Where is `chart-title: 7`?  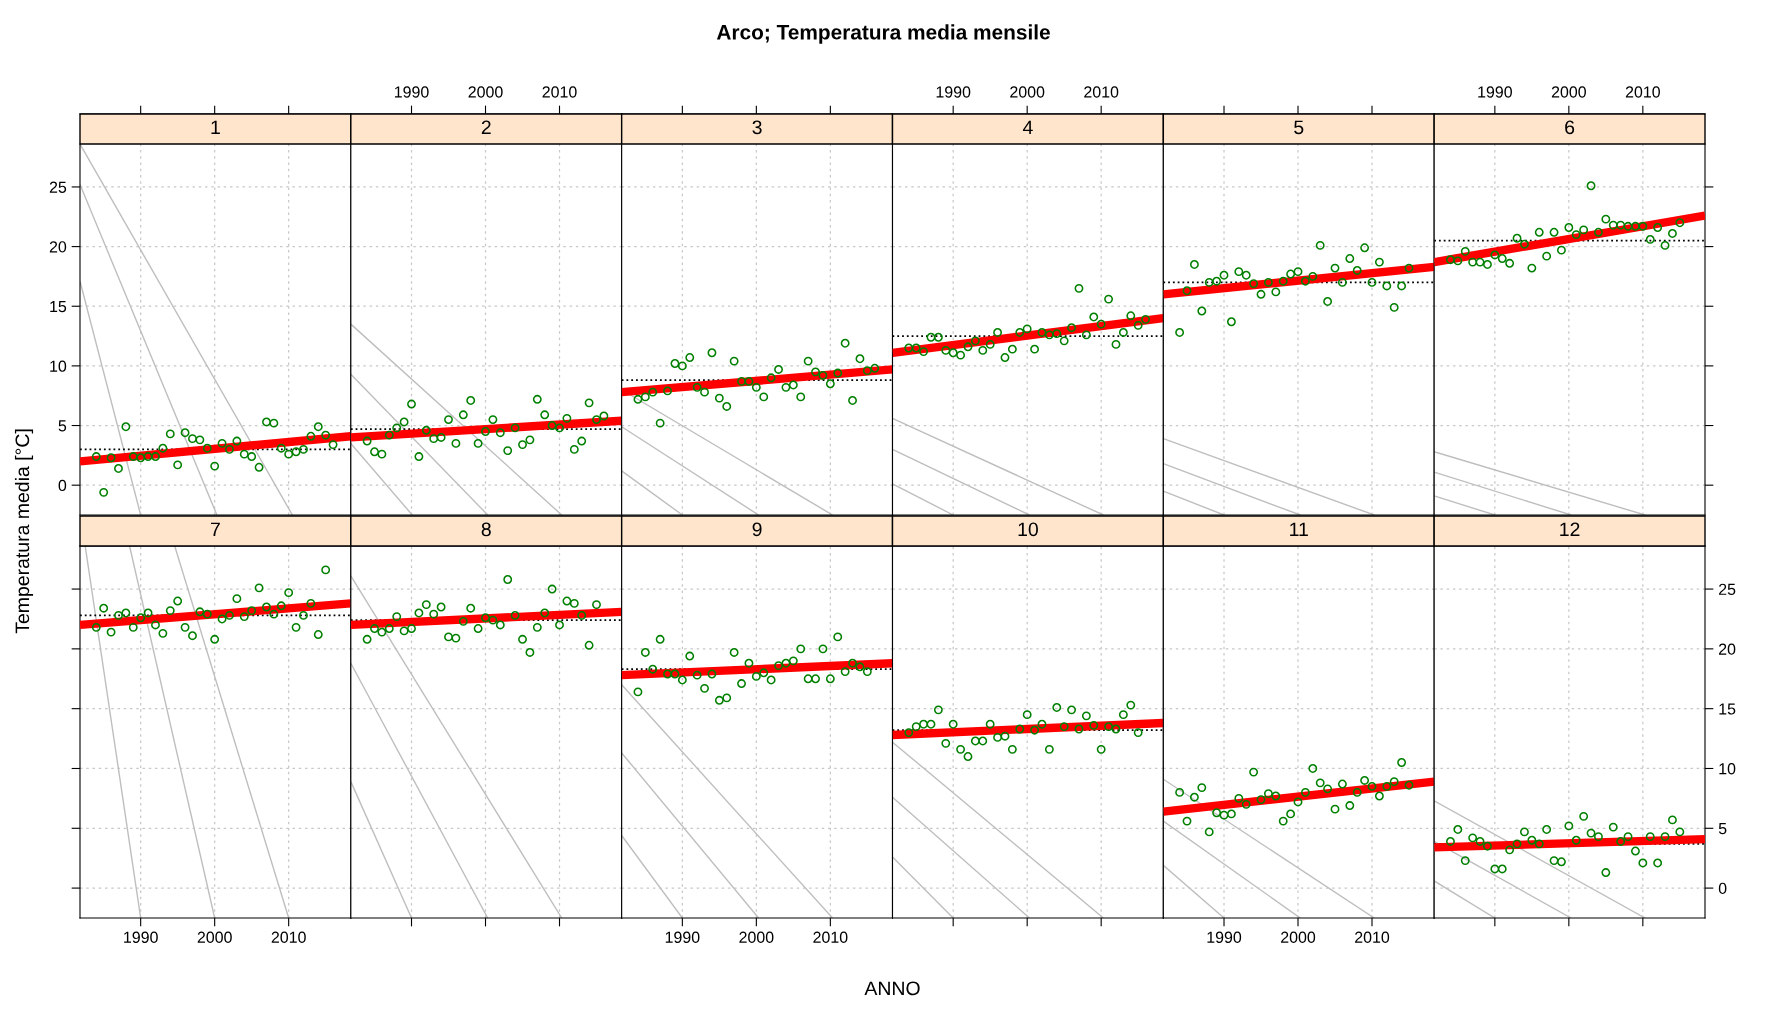
chart-title: 7 is located at coordinates (215, 529).